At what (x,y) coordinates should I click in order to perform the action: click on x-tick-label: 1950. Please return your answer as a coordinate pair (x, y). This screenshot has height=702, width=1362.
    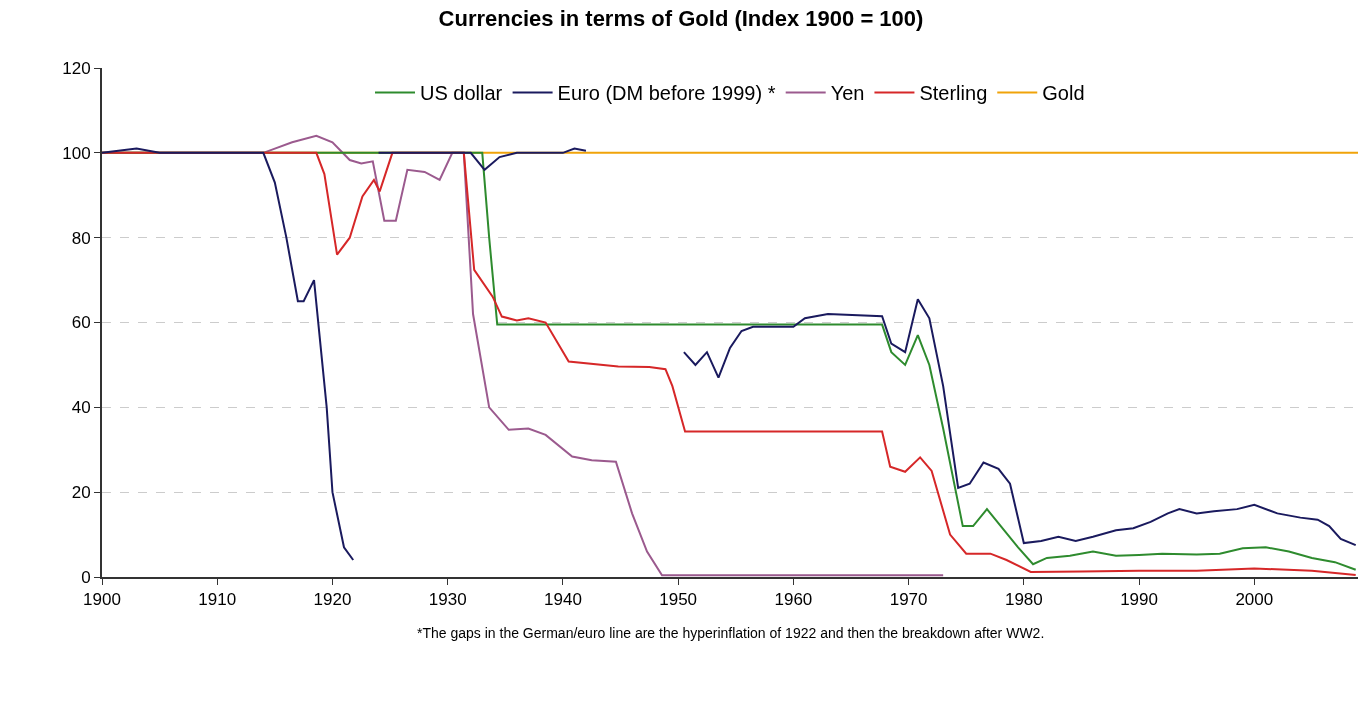
    Looking at the image, I should click on (678, 600).